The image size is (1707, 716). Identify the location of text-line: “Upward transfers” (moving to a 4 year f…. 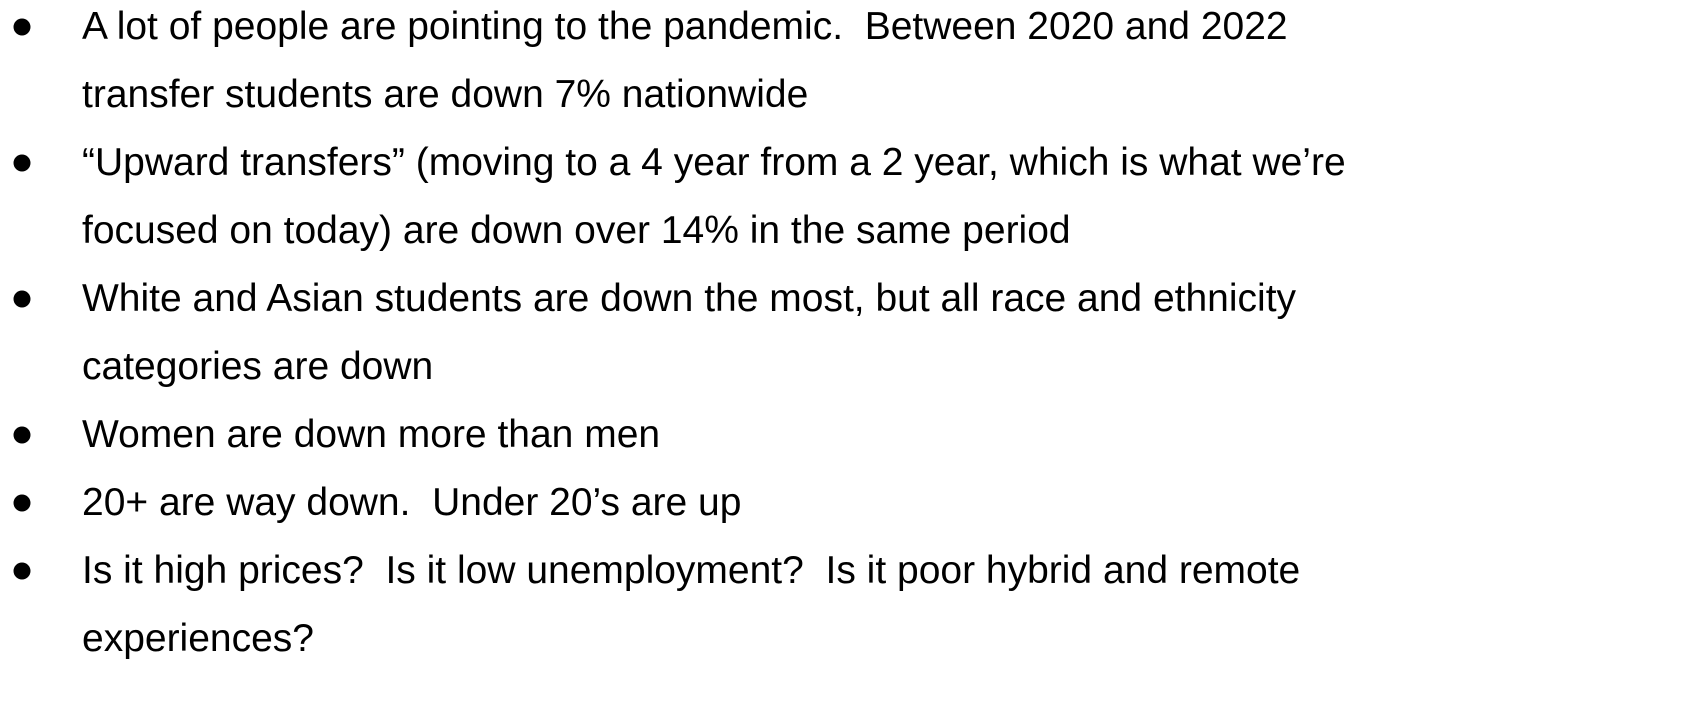
(714, 162).